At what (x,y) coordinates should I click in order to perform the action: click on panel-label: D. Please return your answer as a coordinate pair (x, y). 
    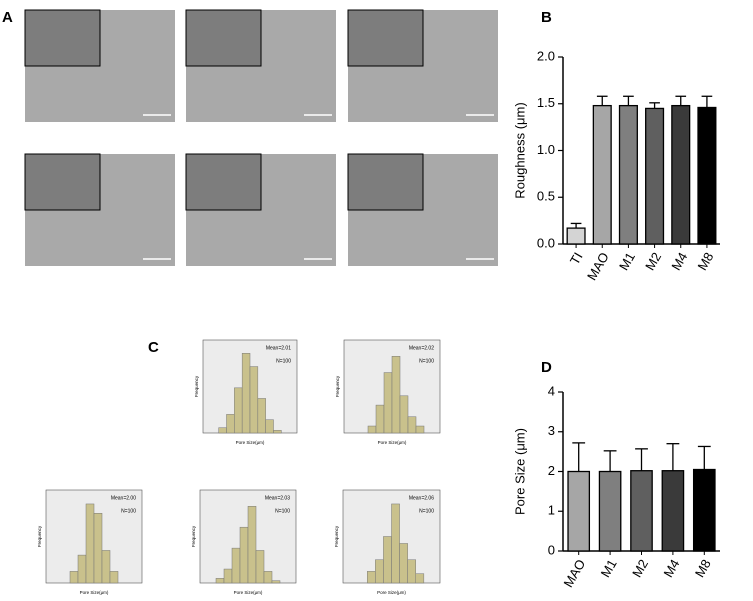
    Looking at the image, I should click on (546, 367).